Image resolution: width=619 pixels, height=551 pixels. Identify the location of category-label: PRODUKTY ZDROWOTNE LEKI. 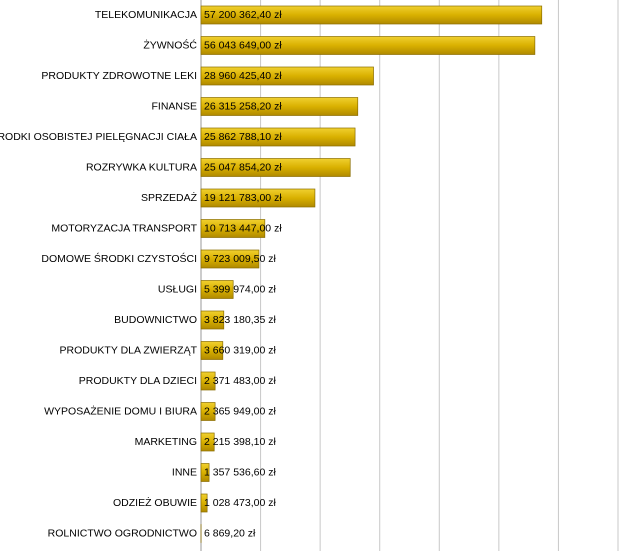
(119, 76).